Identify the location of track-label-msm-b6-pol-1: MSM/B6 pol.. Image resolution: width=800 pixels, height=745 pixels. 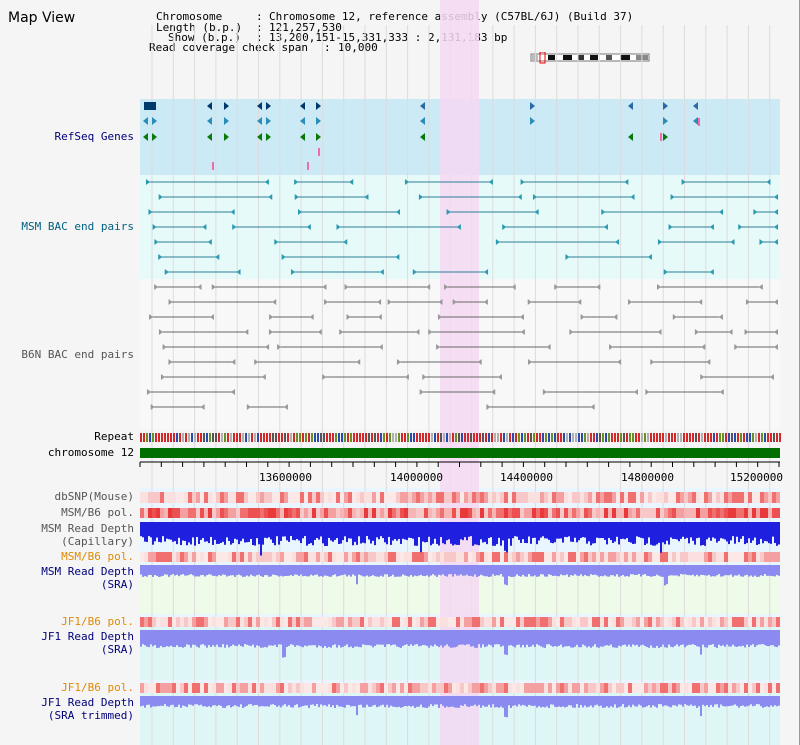
(97, 512).